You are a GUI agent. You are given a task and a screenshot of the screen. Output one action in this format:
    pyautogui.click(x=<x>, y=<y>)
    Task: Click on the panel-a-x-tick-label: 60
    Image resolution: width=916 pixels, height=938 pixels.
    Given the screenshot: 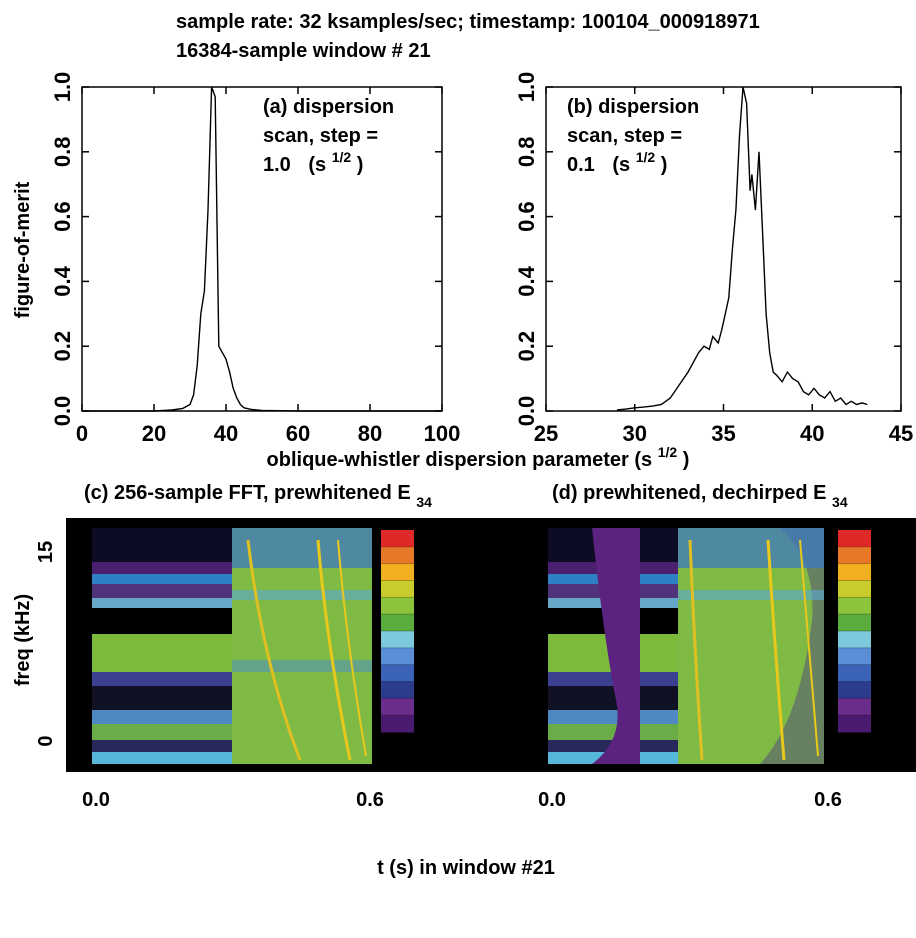 What is the action you would take?
    pyautogui.click(x=298, y=433)
    